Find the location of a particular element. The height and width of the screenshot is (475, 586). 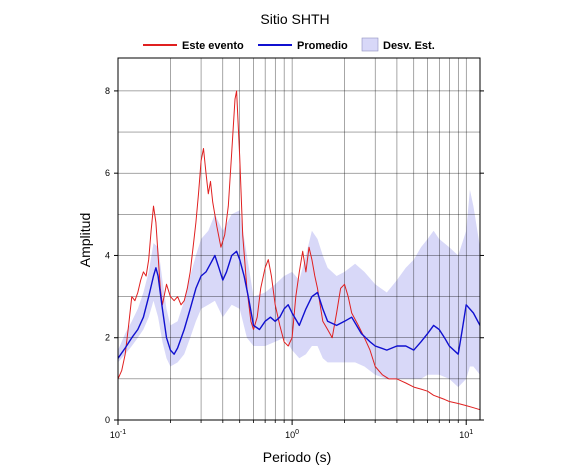

y-axis-label: Amplitud is located at coordinates (85, 240).